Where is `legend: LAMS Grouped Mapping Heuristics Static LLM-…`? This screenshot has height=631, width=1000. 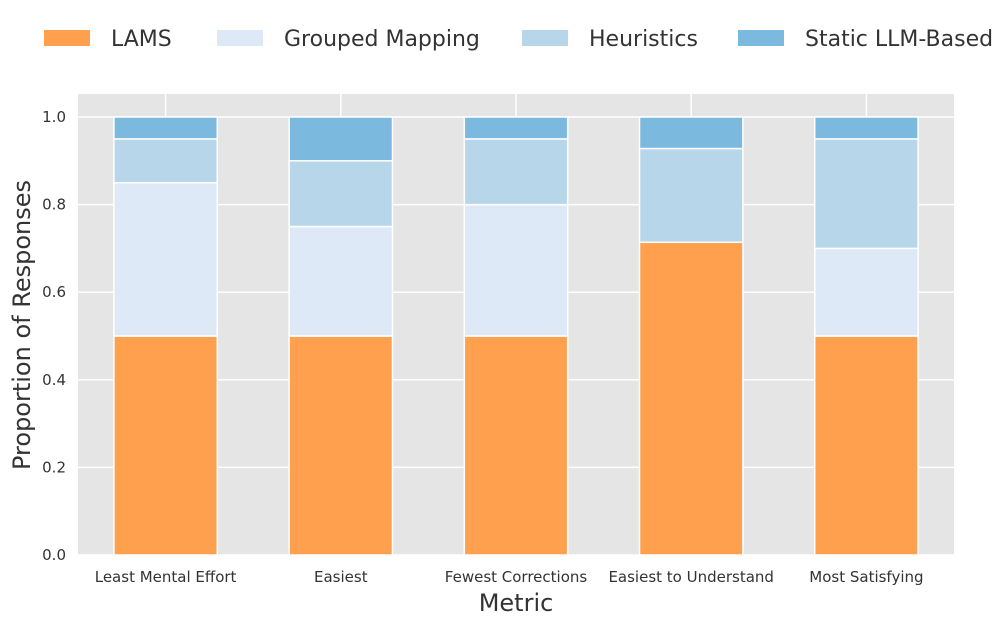 legend: LAMS Grouped Mapping Heuristics Static LLM-… is located at coordinates (518, 39).